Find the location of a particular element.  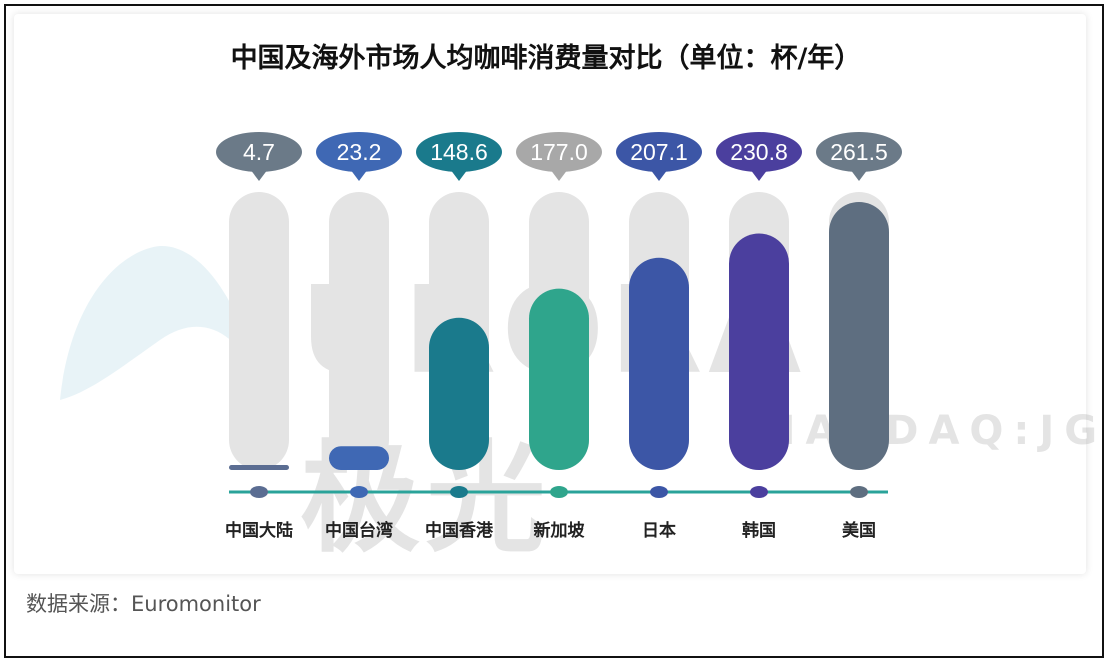

data-label: 4.7 is located at coordinates (259, 152).